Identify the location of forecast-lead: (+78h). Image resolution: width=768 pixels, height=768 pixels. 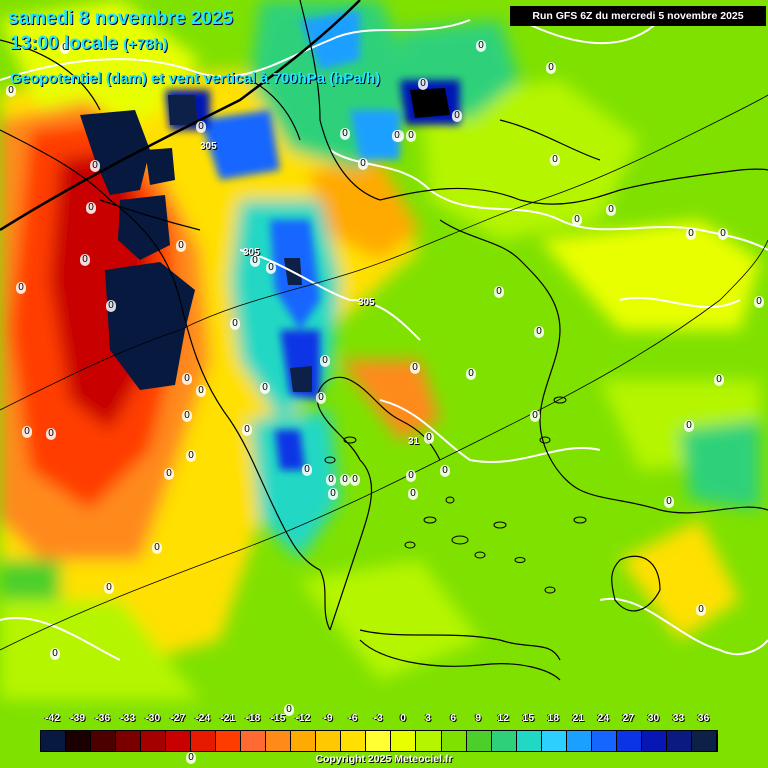
(145, 44).